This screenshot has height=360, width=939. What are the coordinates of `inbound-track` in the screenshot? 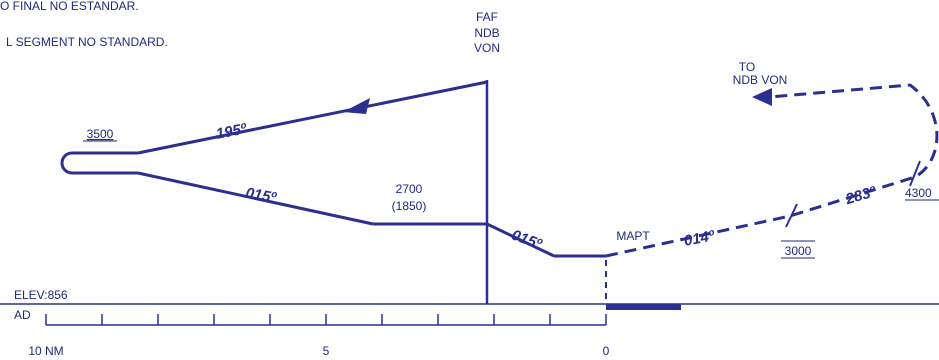 It's located at (255, 198).